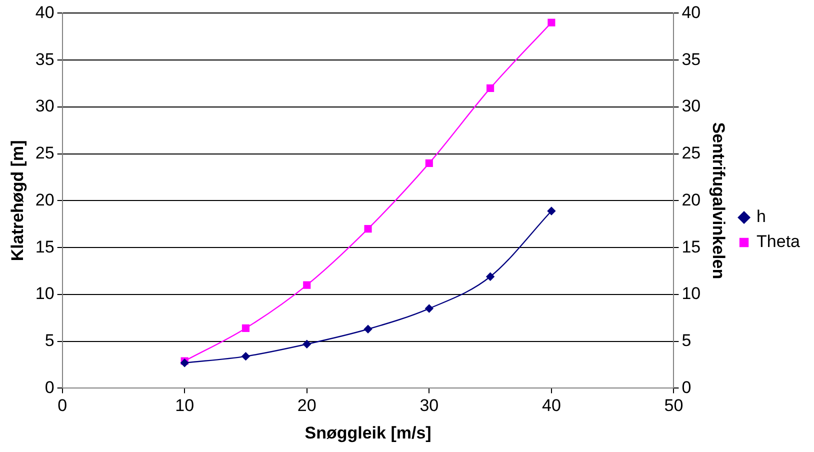 This screenshot has height=452, width=814. Describe the element at coordinates (44, 200) in the screenshot. I see `y-tick-label: 20` at that location.